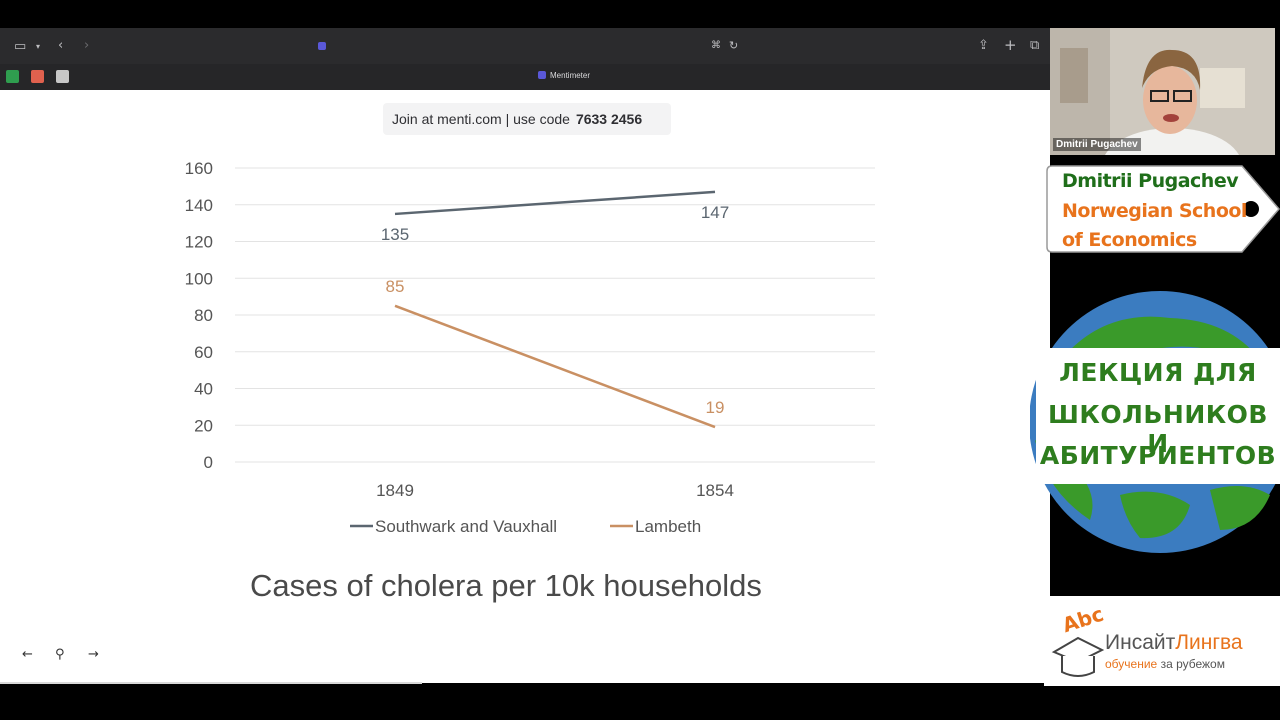 The height and width of the screenshot is (720, 1280). Describe the element at coordinates (395, 286) in the screenshot. I see `data-label: 85` at that location.